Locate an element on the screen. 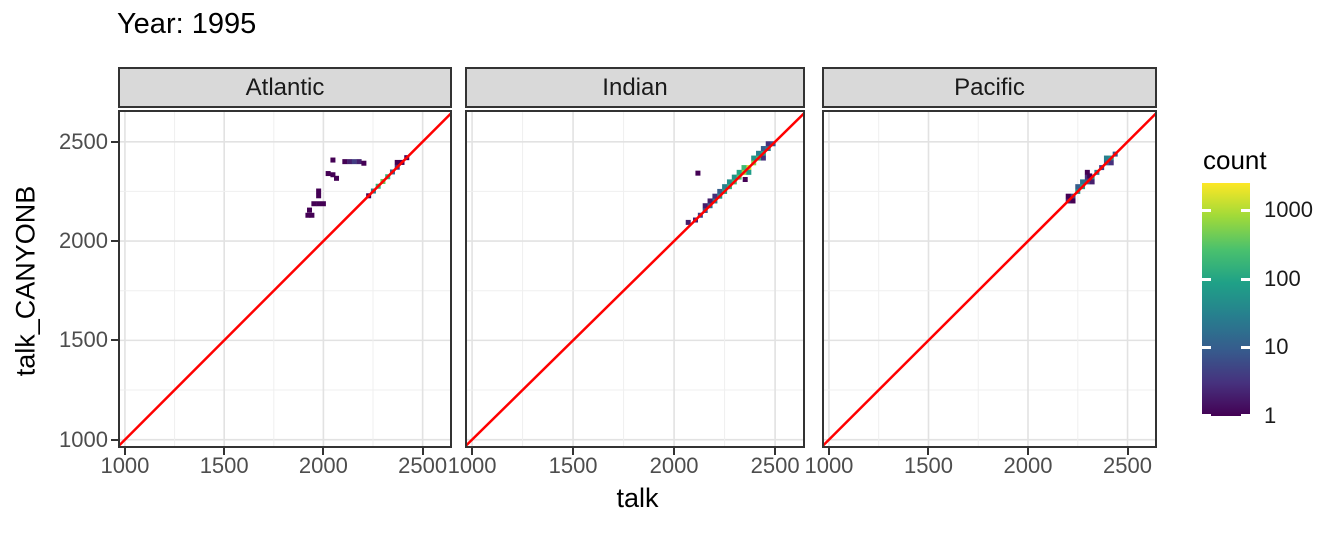 The width and height of the screenshot is (1344, 537). facet-strip-label: Indian is located at coordinates (635, 87).